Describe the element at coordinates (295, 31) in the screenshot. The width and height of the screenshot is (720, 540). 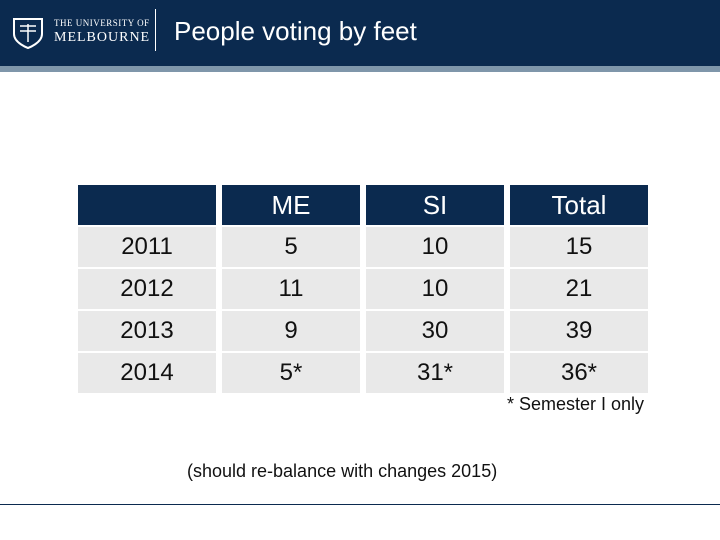
I see `page-title: People voting by feet` at that location.